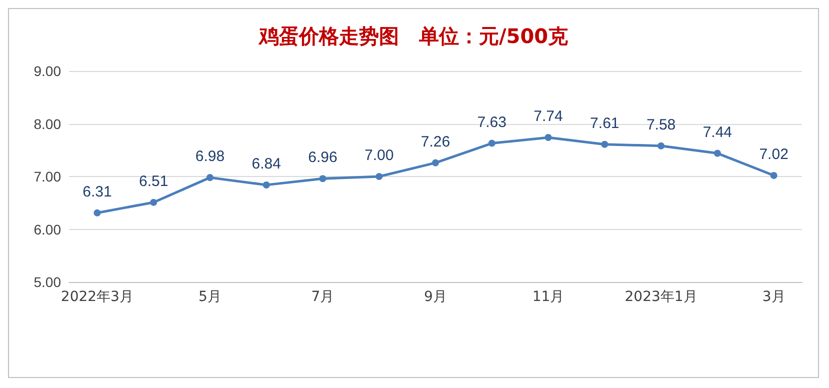 The height and width of the screenshot is (388, 829). Describe the element at coordinates (48, 176) in the screenshot. I see `y-tick-label: 7.00` at that location.